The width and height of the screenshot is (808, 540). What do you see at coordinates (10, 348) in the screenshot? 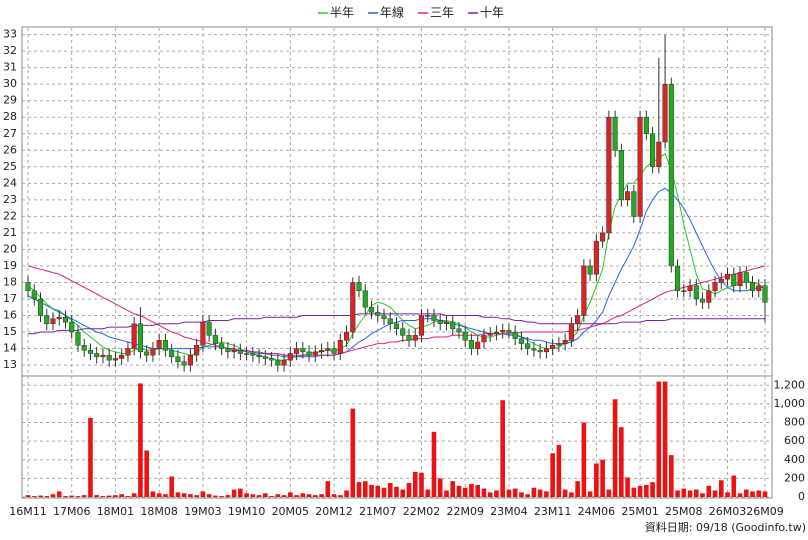
I see `y-tick-label: 14` at bounding box center [10, 348].